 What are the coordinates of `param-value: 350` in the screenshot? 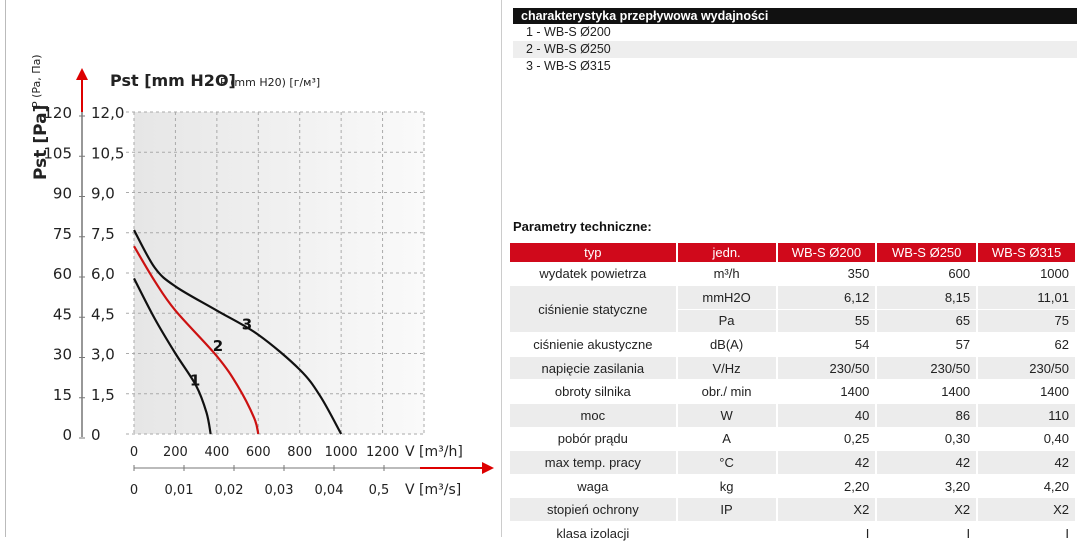 It's located at (827, 274).